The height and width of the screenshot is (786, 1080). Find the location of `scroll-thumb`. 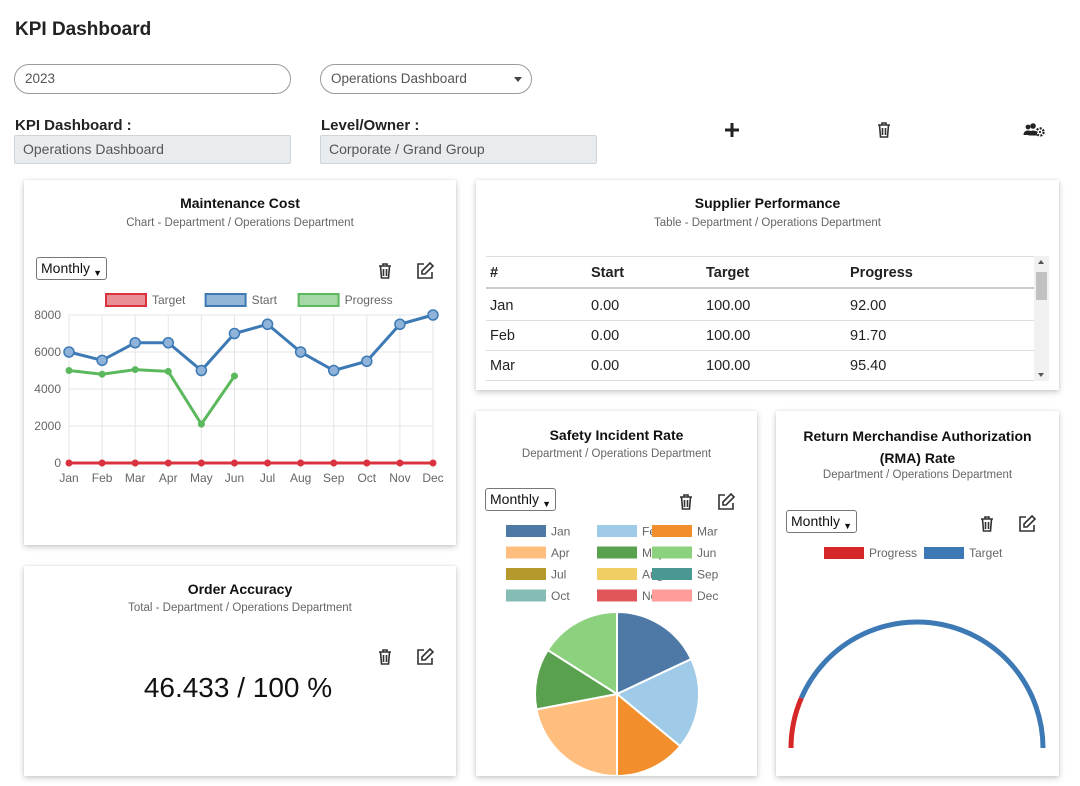

scroll-thumb is located at coordinates (1041, 286).